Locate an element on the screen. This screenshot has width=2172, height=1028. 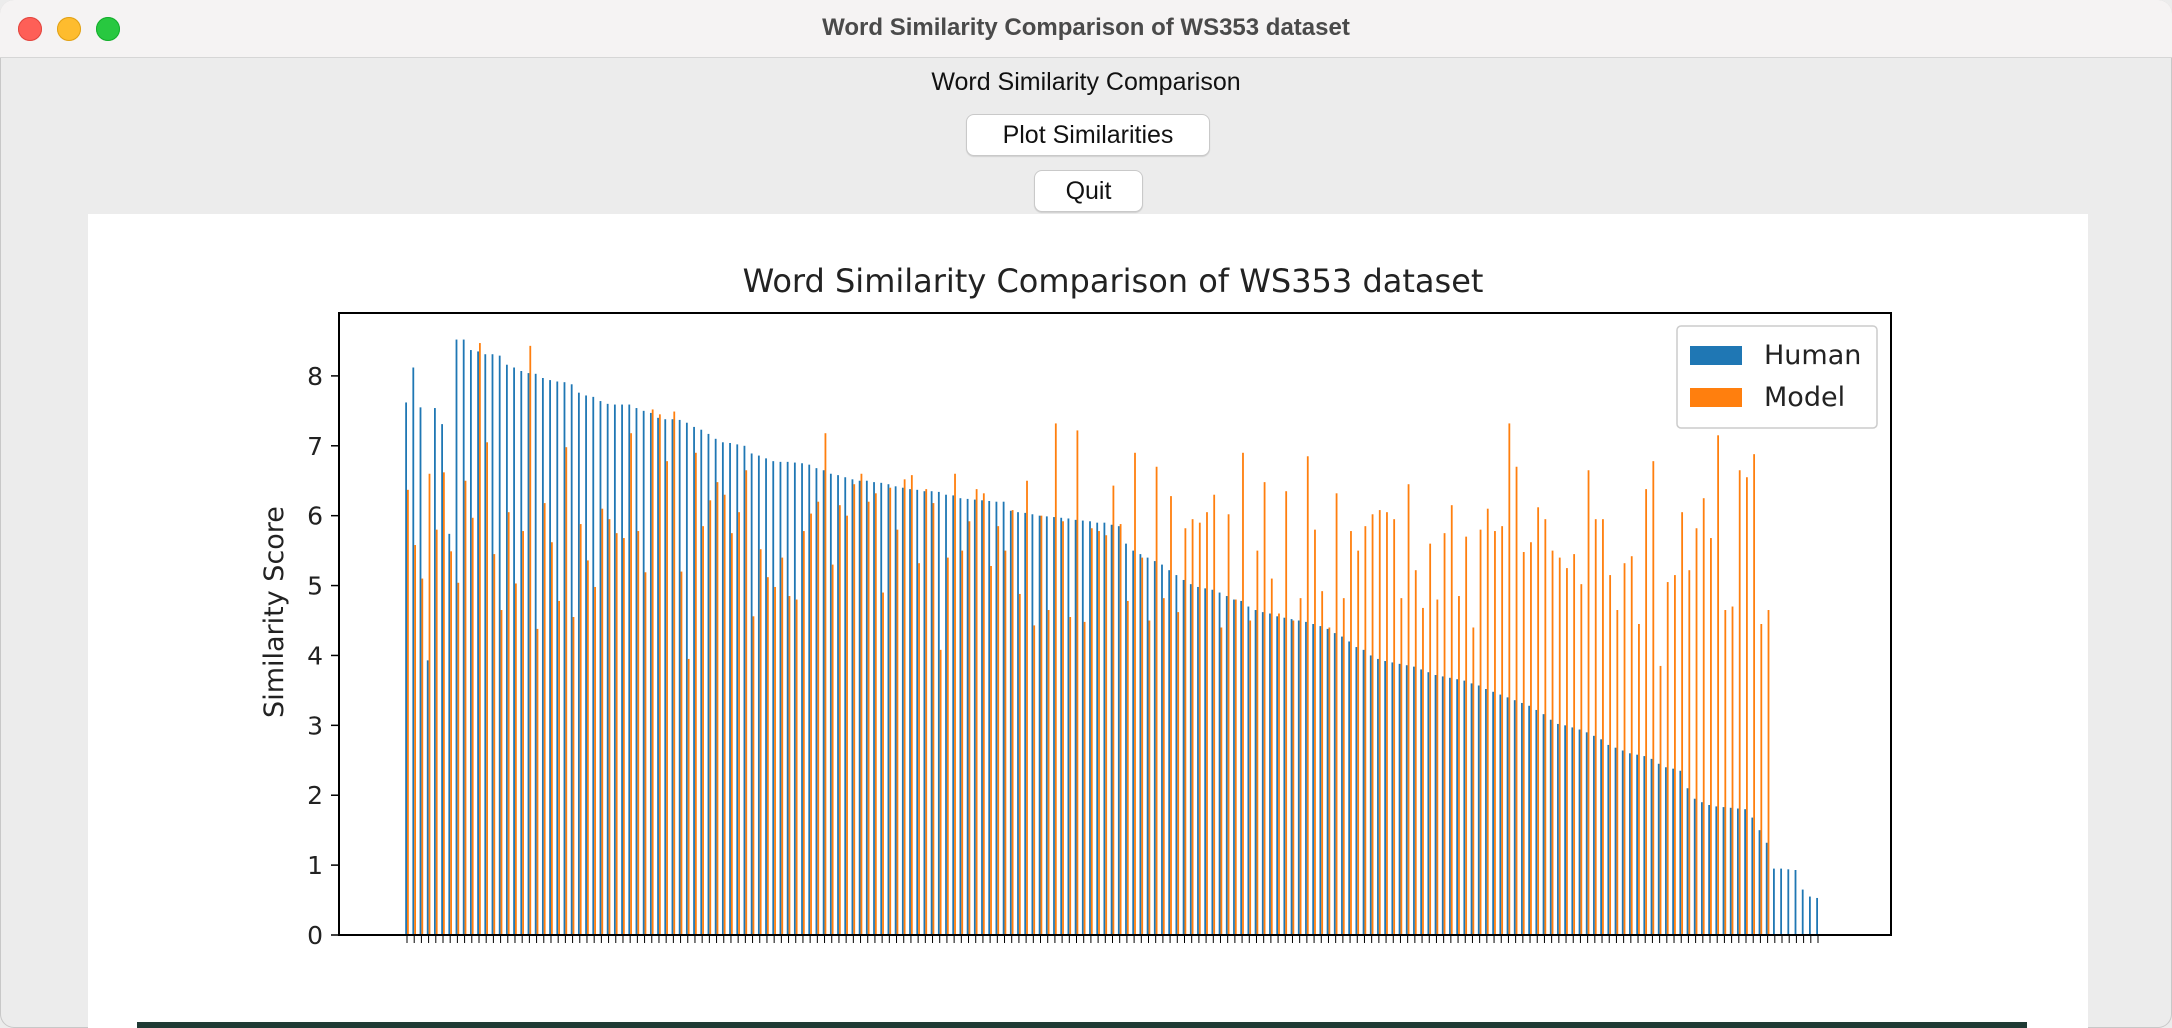
minimize-window-button is located at coordinates (69, 29).